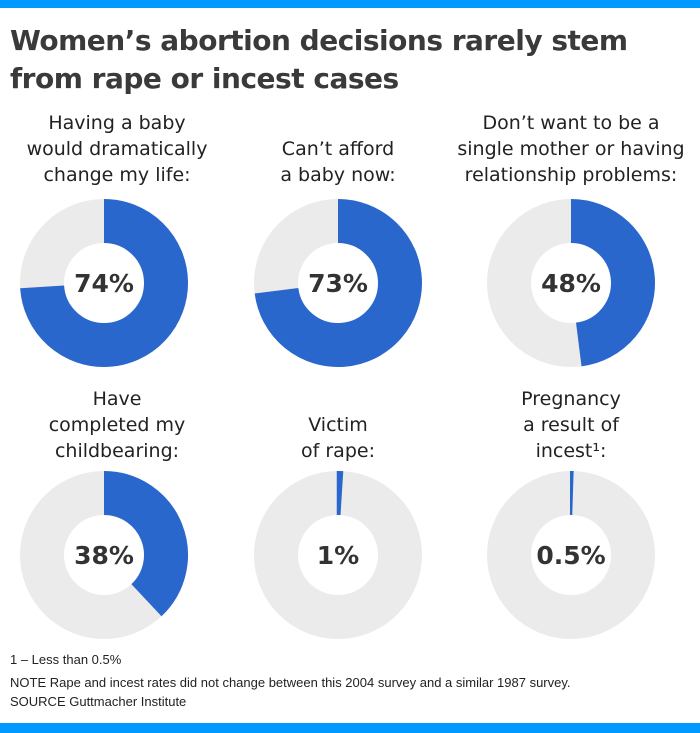 Image resolution: width=700 pixels, height=733 pixels. I want to click on donut: 38%, so click(104, 555).